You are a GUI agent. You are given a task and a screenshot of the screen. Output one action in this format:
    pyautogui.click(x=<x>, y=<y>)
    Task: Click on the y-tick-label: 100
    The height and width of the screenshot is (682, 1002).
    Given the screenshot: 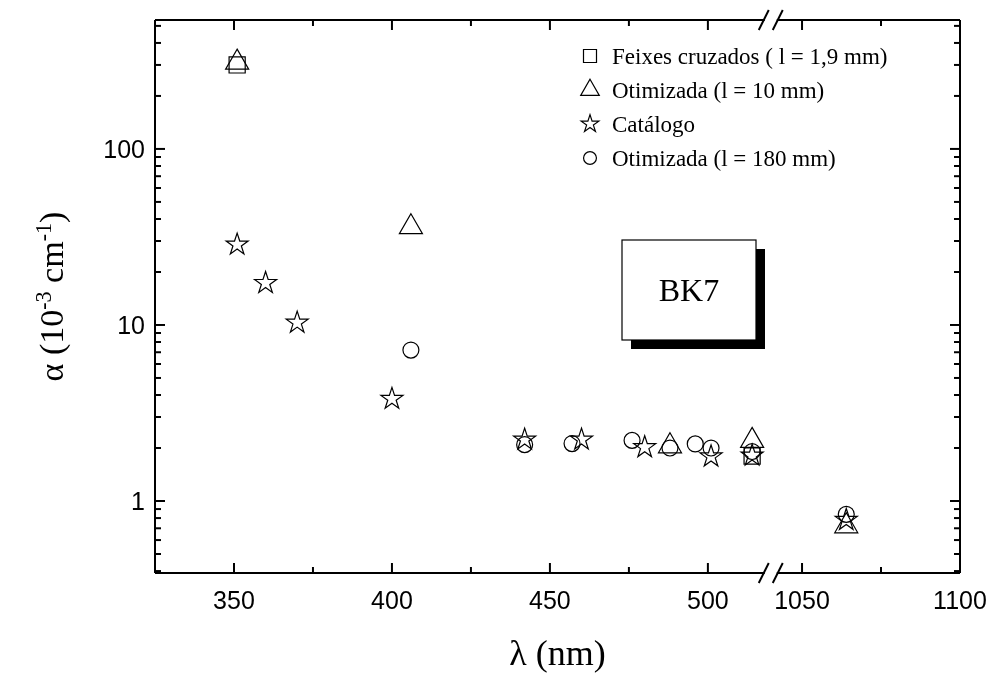 What is the action you would take?
    pyautogui.click(x=124, y=148)
    